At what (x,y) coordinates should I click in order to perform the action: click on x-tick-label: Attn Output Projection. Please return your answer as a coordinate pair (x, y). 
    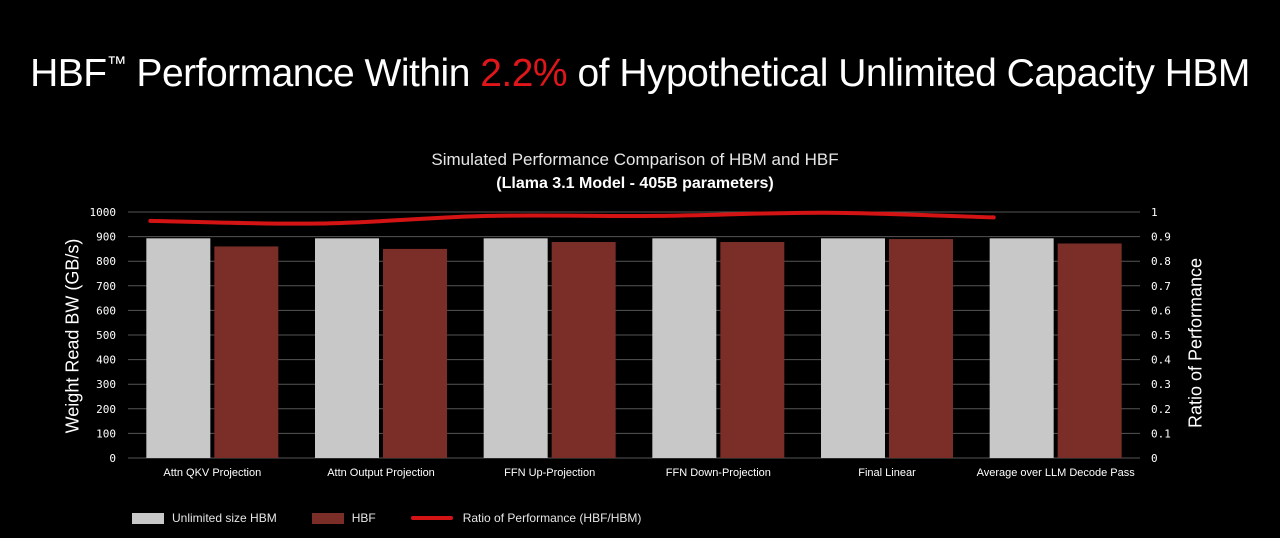
    Looking at the image, I should click on (381, 473).